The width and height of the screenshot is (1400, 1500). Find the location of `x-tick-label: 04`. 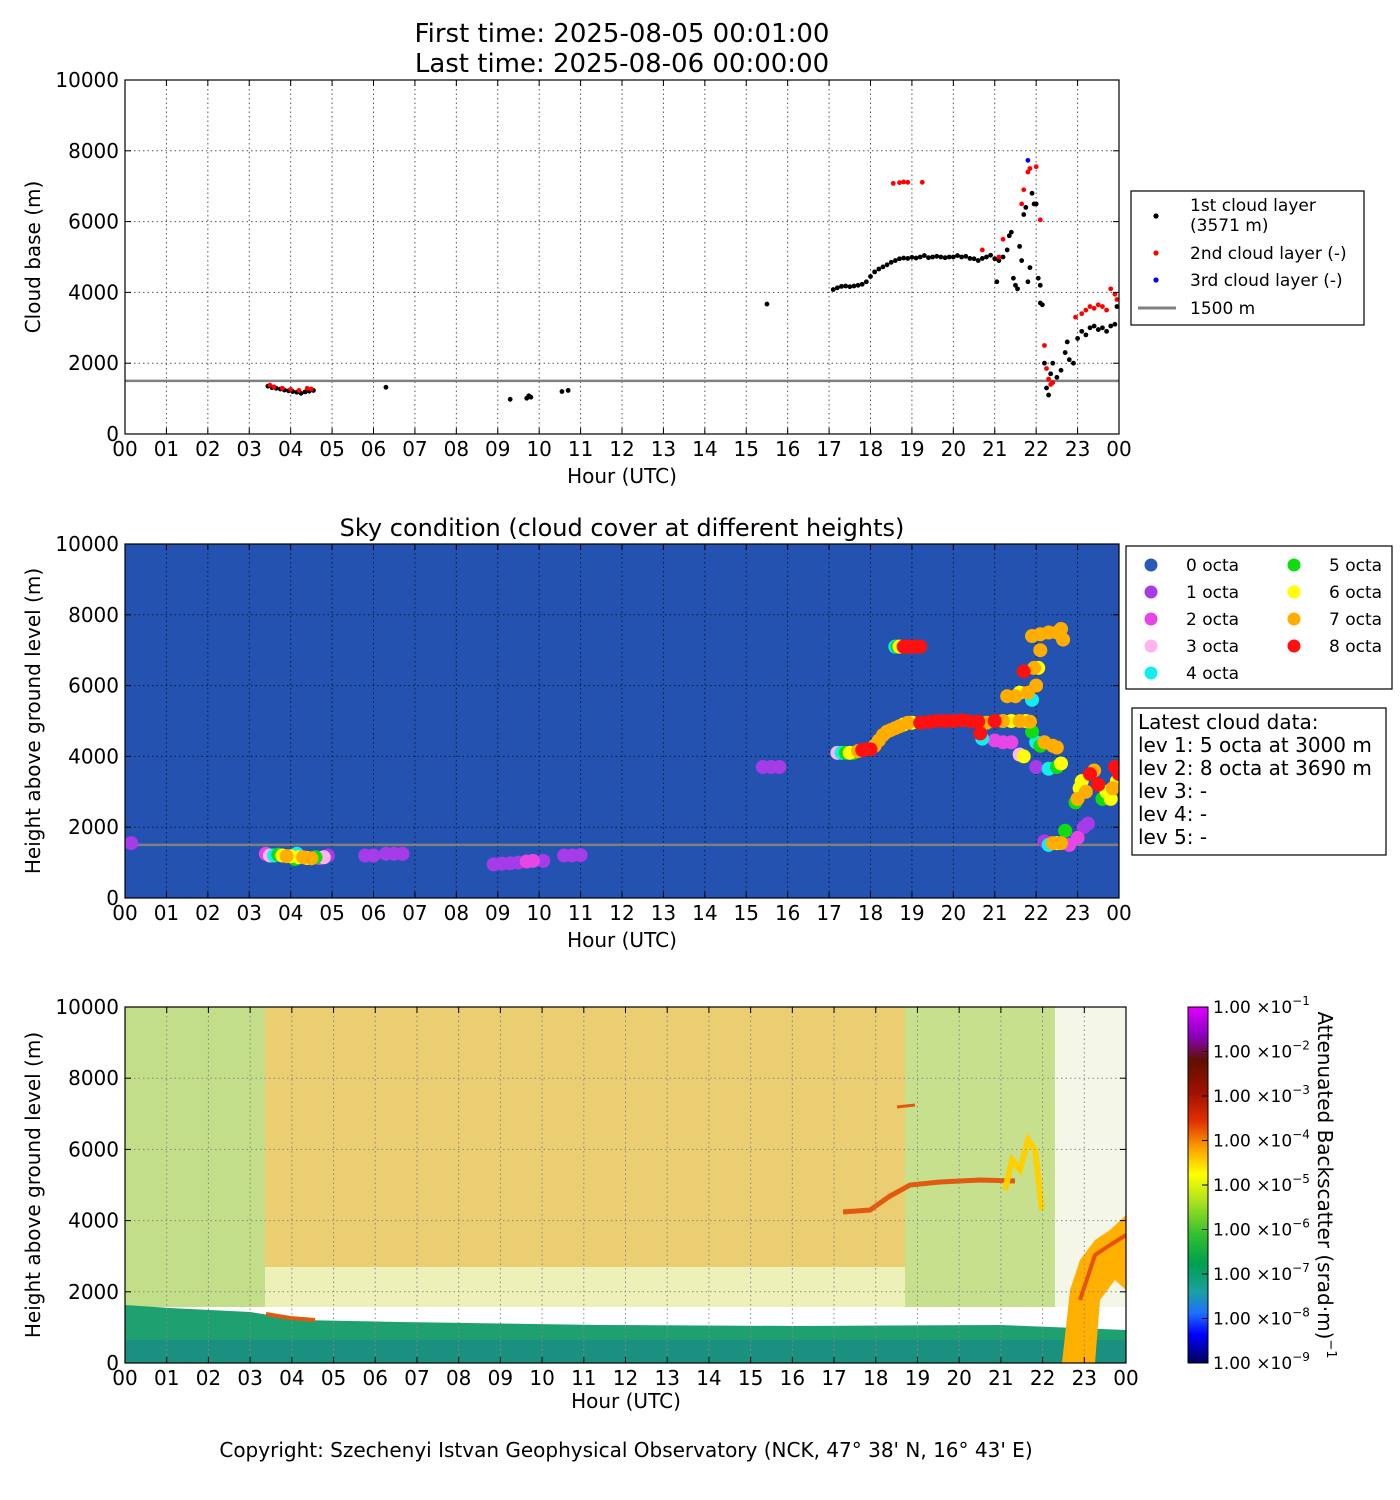

x-tick-label: 04 is located at coordinates (291, 1378).